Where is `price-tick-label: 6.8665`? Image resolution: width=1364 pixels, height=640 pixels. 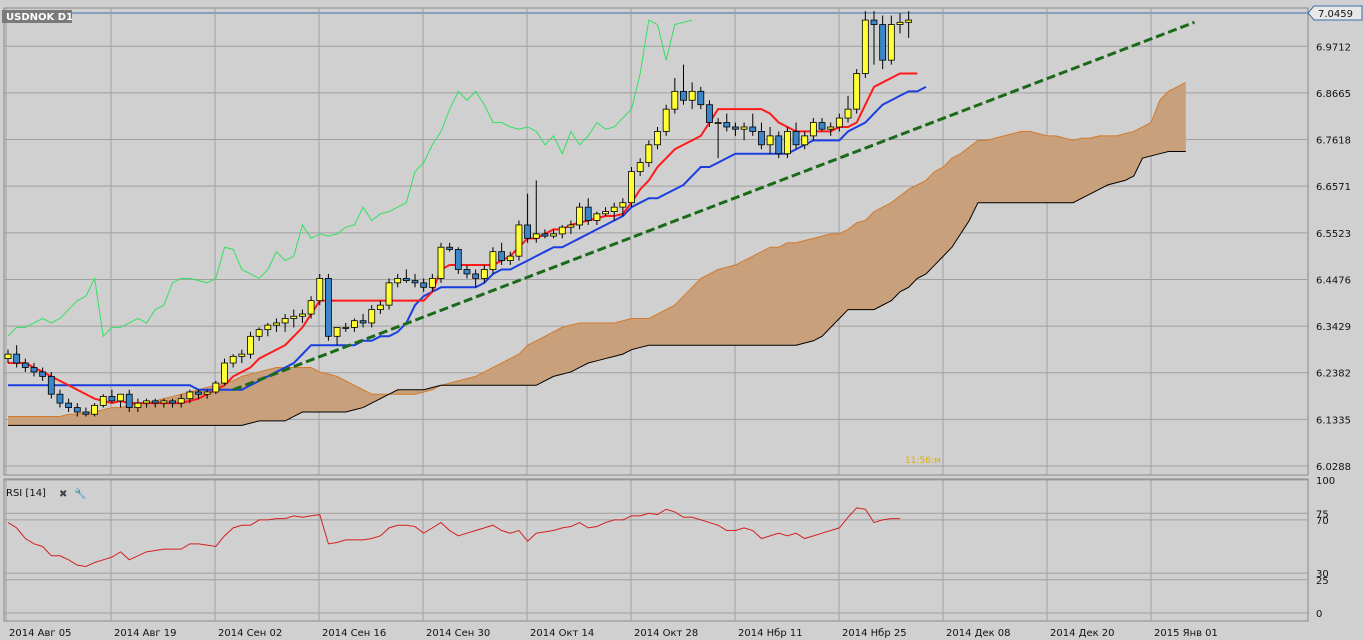 price-tick-label: 6.8665 is located at coordinates (1333, 94).